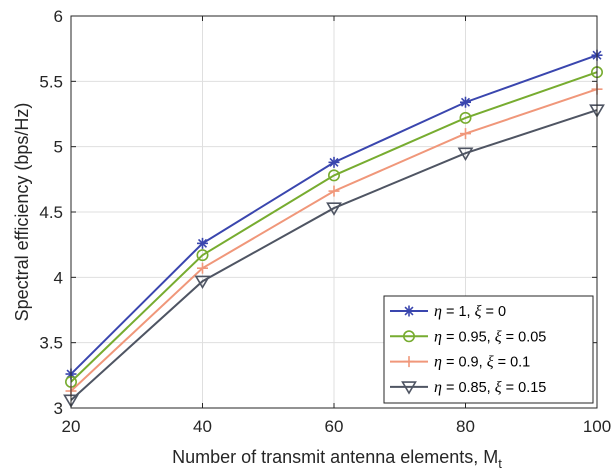 This screenshot has width=611, height=472. I want to click on y-tick-label: 4.5, so click(51, 212).